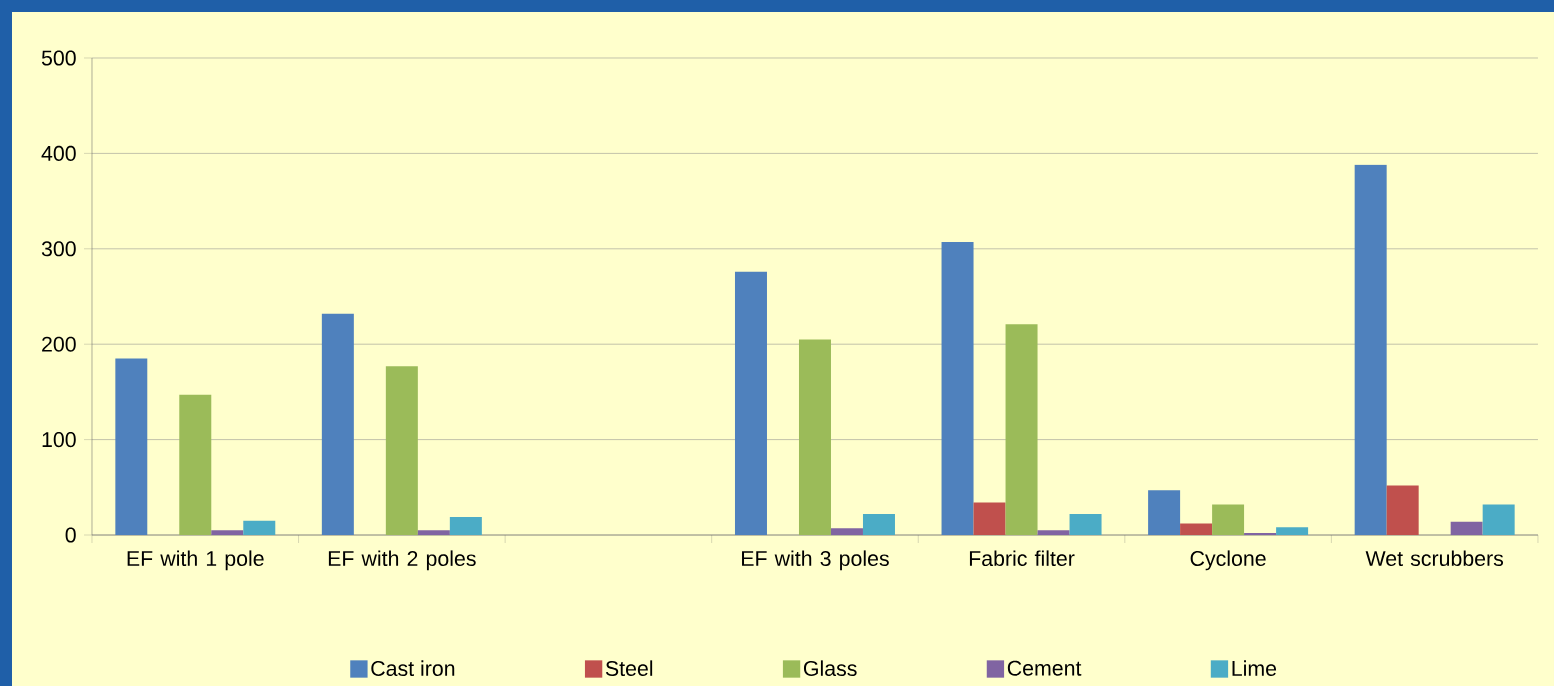 Image resolution: width=1554 pixels, height=686 pixels. I want to click on x-tick-label: Cyclone, so click(1228, 560).